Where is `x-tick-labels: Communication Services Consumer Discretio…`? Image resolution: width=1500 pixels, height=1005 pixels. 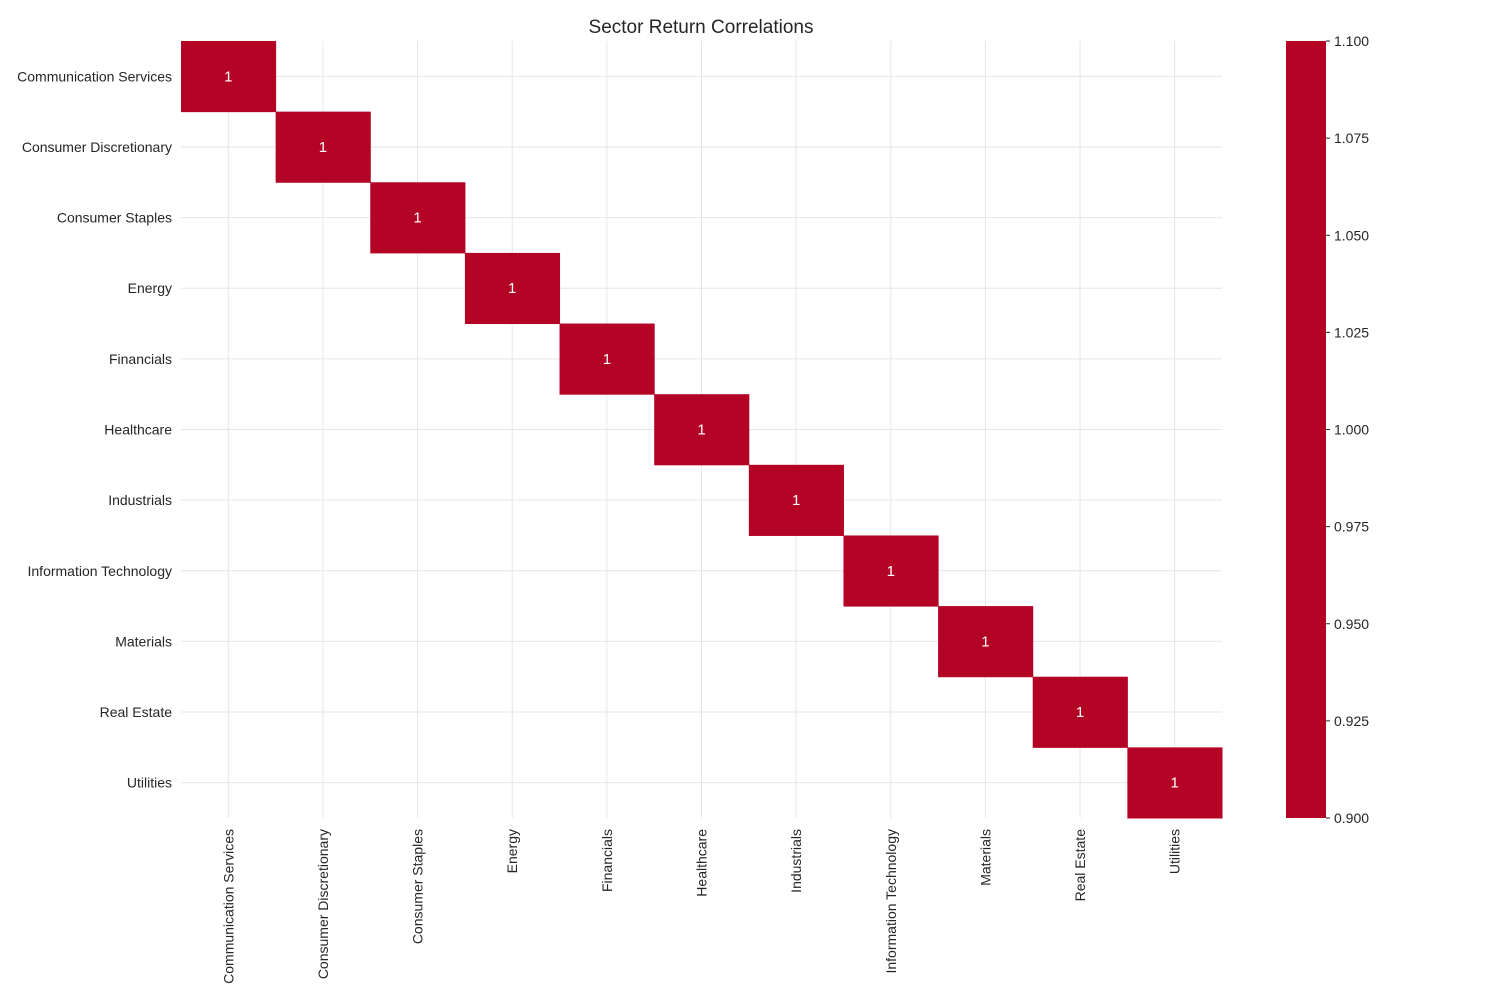
x-tick-labels: Communication Services Consumer Discretio… is located at coordinates (701, 906).